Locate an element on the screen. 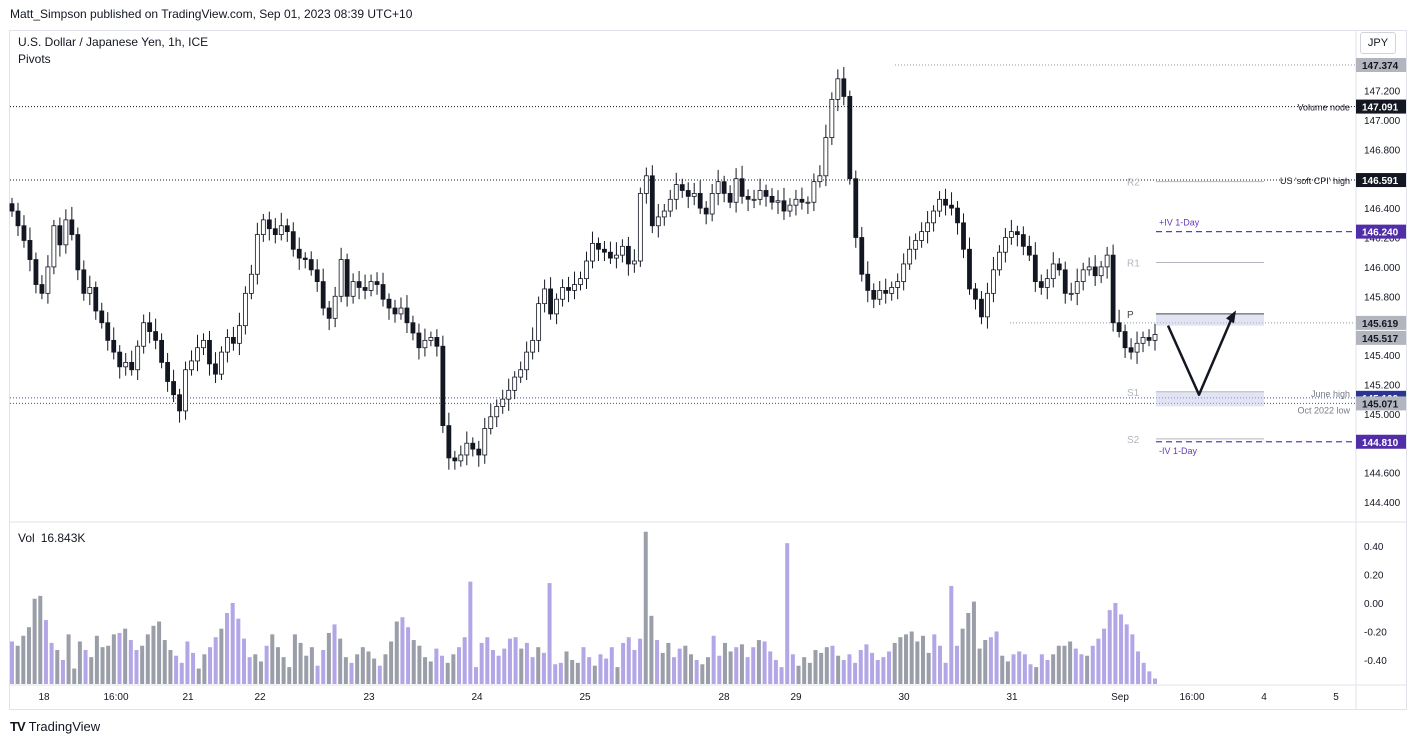 This screenshot has width=1418, height=745. support-label: June high is located at coordinates (1330, 394).